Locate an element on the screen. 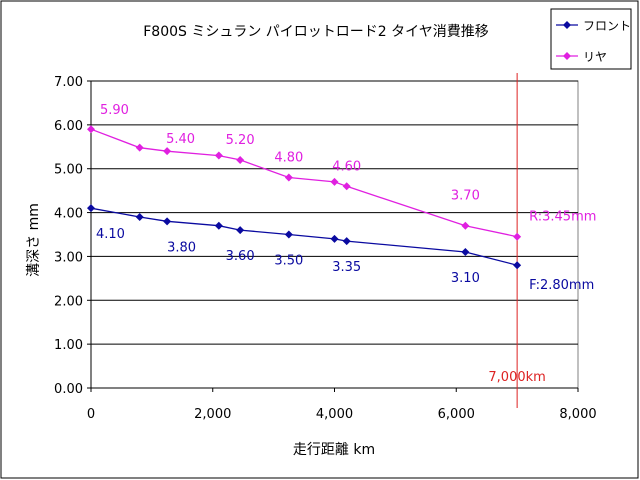 The height and width of the screenshot is (480, 640). series-1-data-label: 5.40 is located at coordinates (180, 139).